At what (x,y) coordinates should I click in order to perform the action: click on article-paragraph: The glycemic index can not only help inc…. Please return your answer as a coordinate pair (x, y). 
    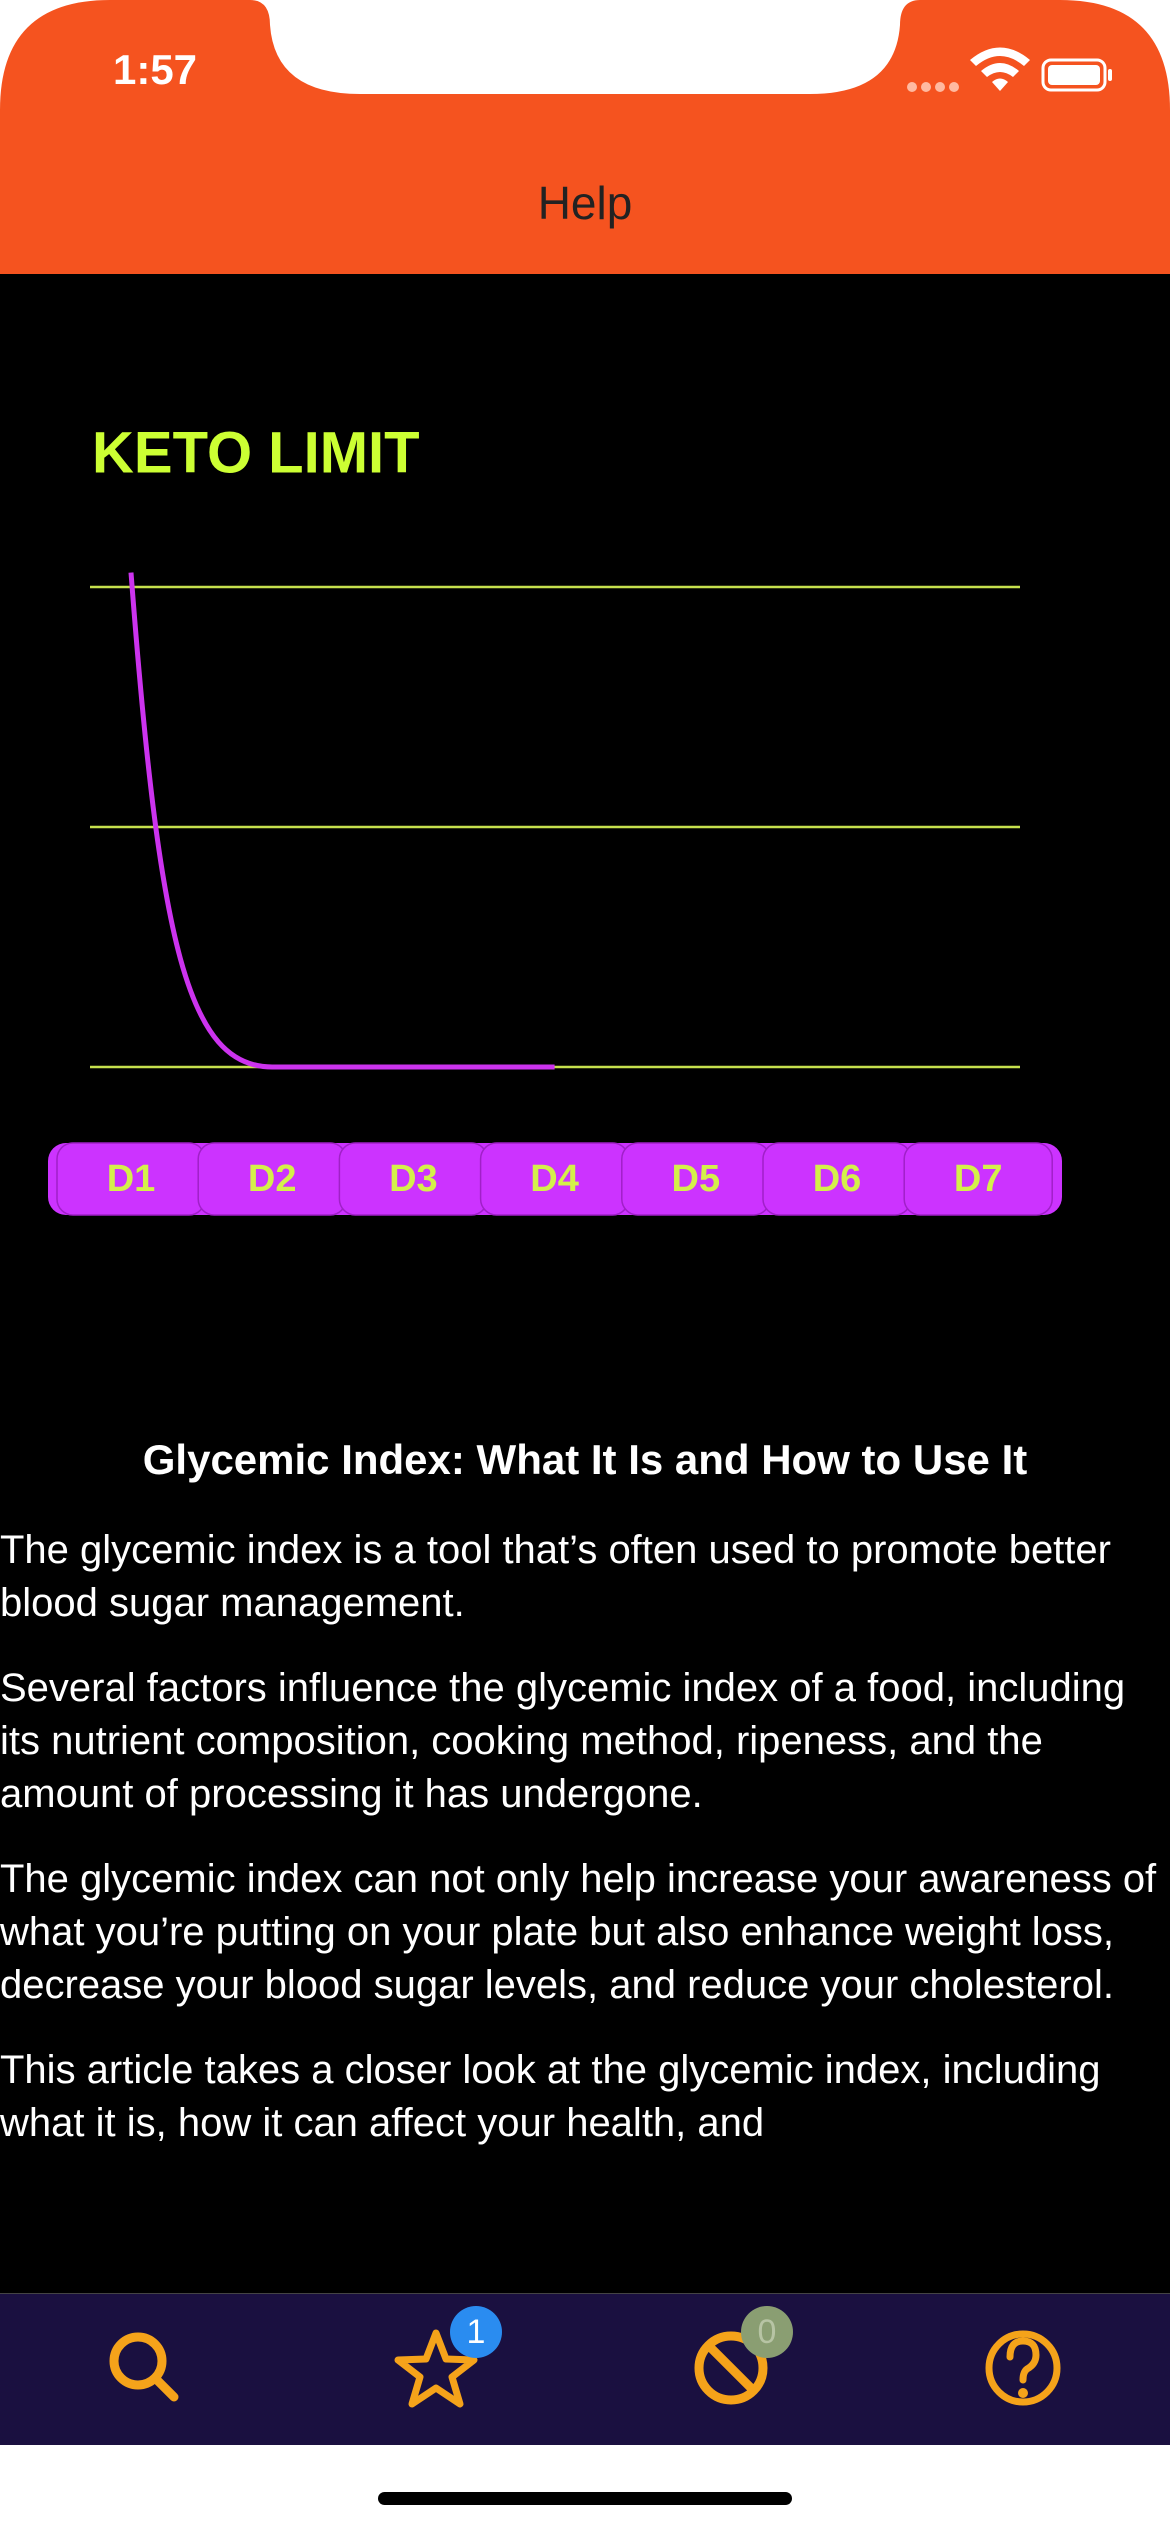
    Looking at the image, I should click on (578, 1932).